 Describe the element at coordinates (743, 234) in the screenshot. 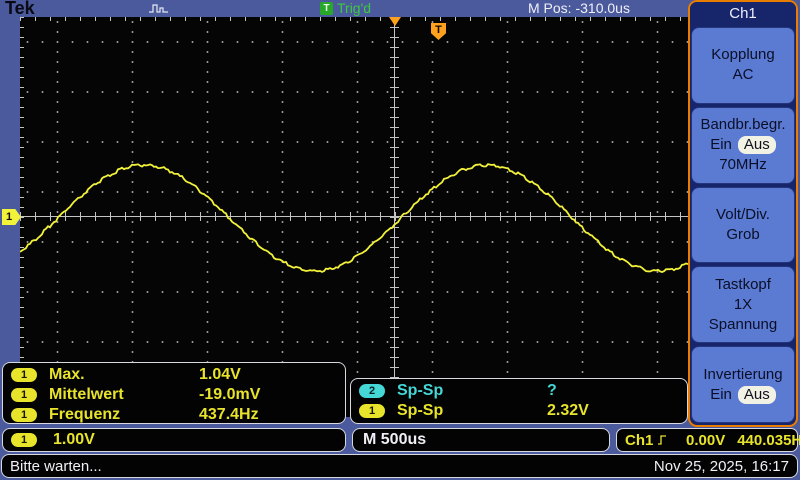

I see `softkey-value: Grob` at that location.